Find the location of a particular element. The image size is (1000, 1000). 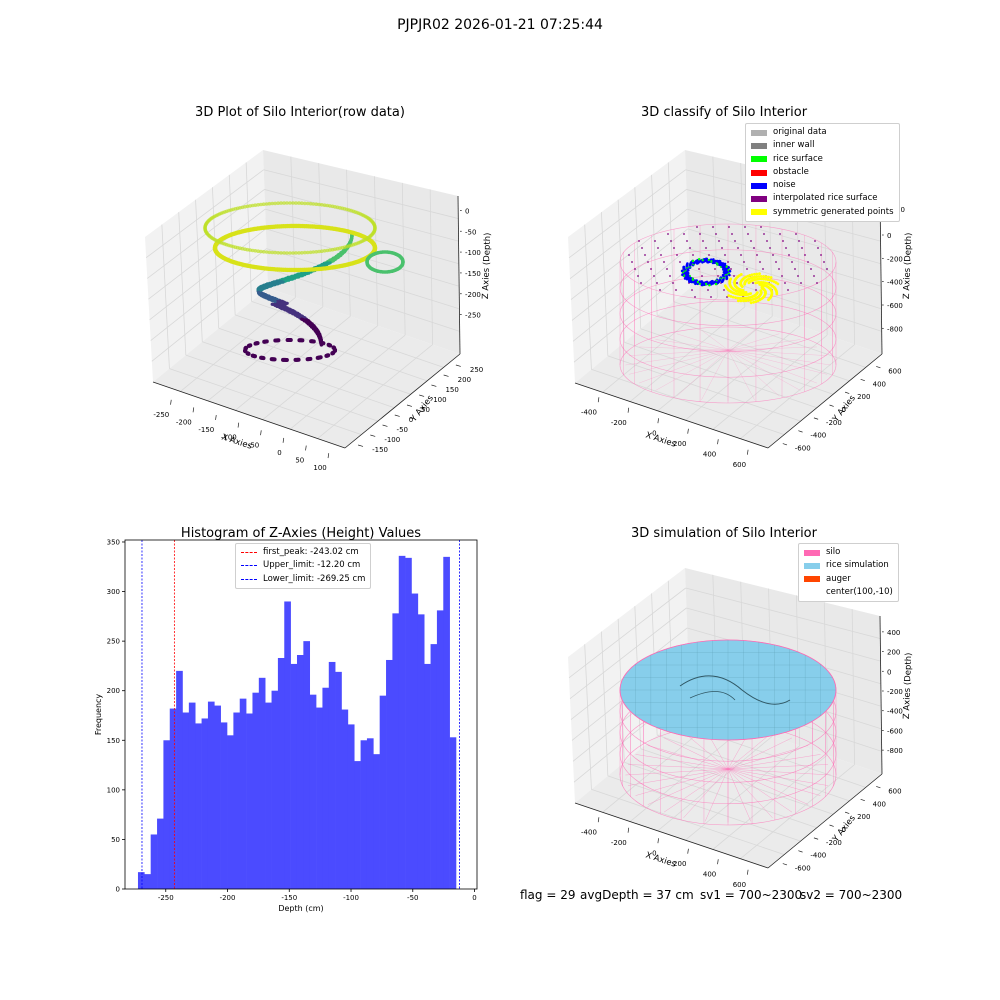

y-tick-label: 350 is located at coordinates (113, 542).